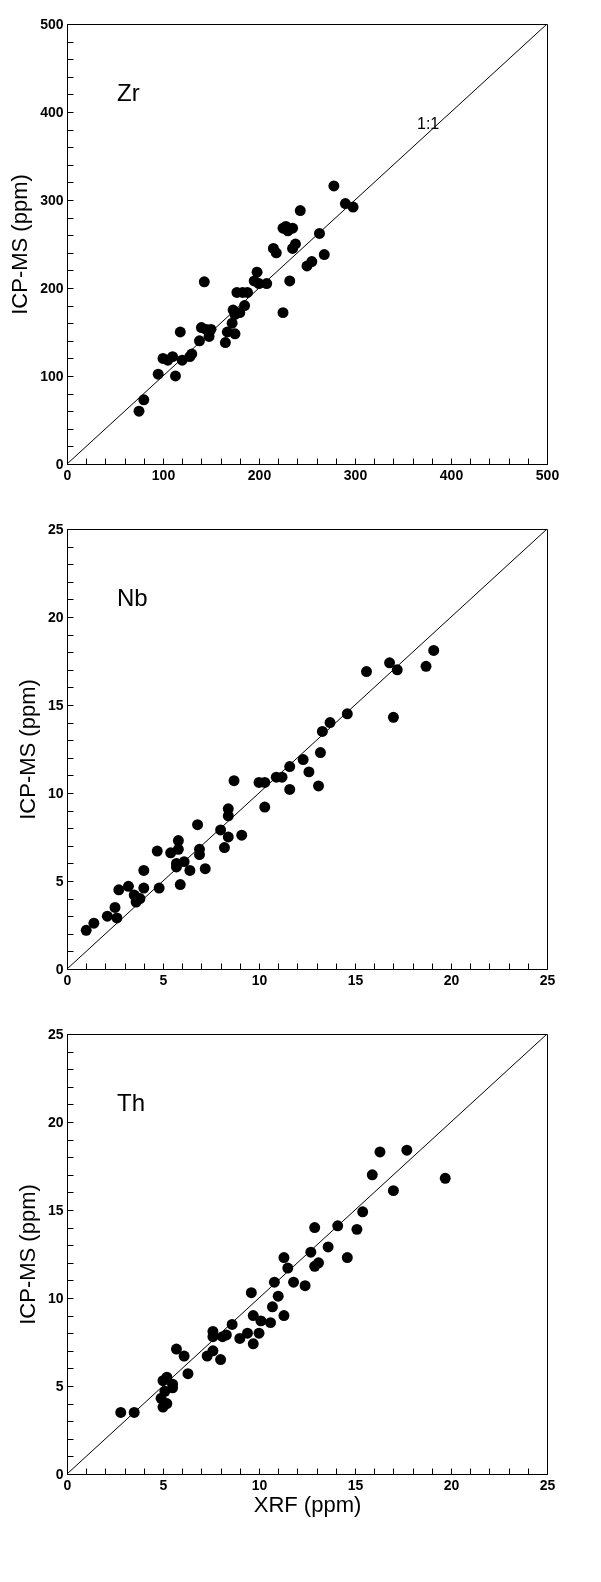 This screenshot has width=601, height=1582. I want to click on y-tick-label: 300, so click(52, 199).